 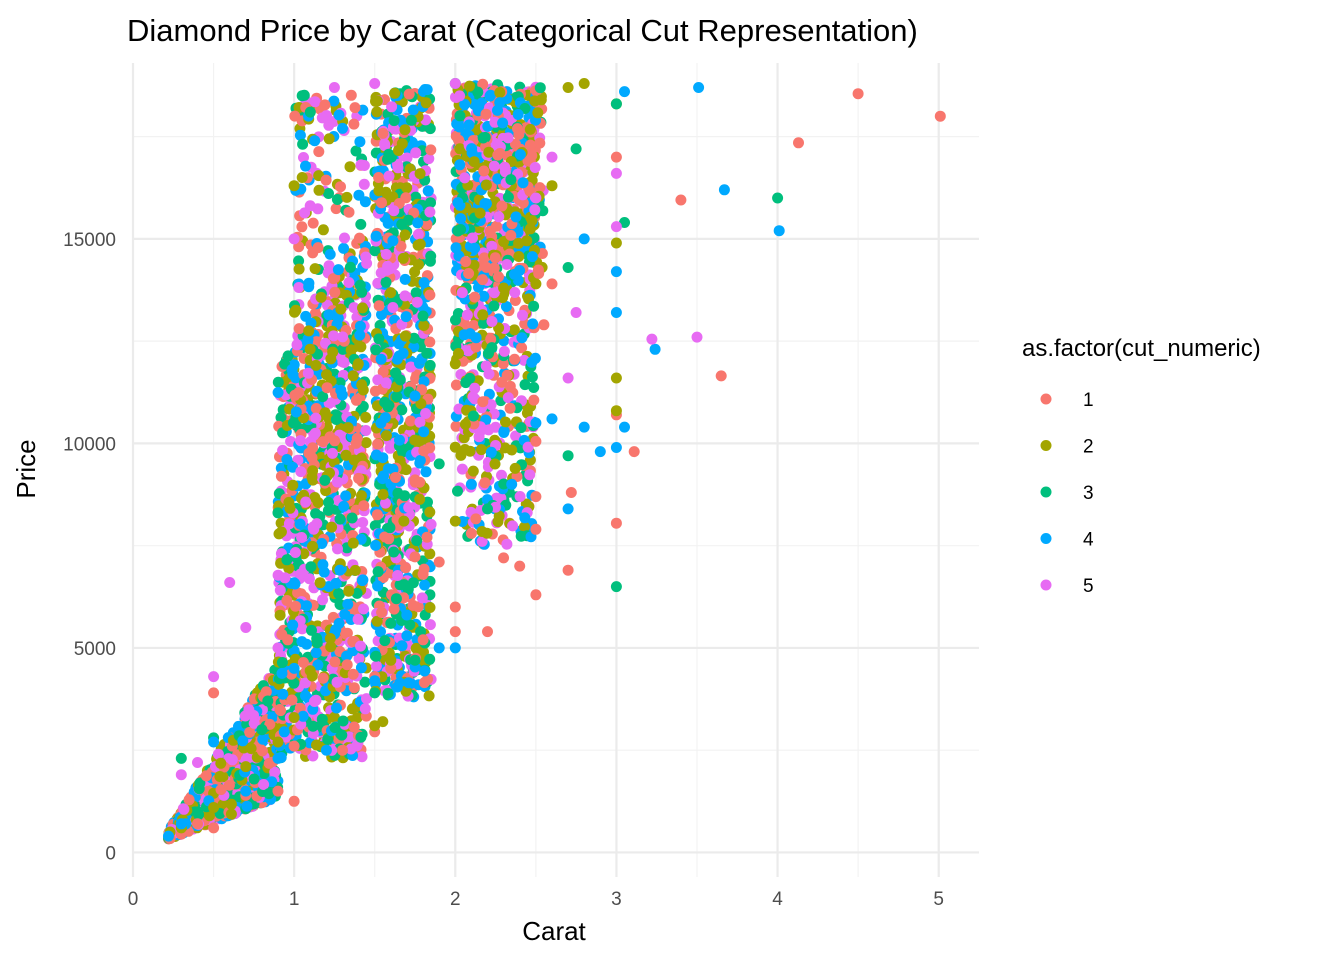 What do you see at coordinates (26, 468) in the screenshot?
I see `y-axis-title: Price` at bounding box center [26, 468].